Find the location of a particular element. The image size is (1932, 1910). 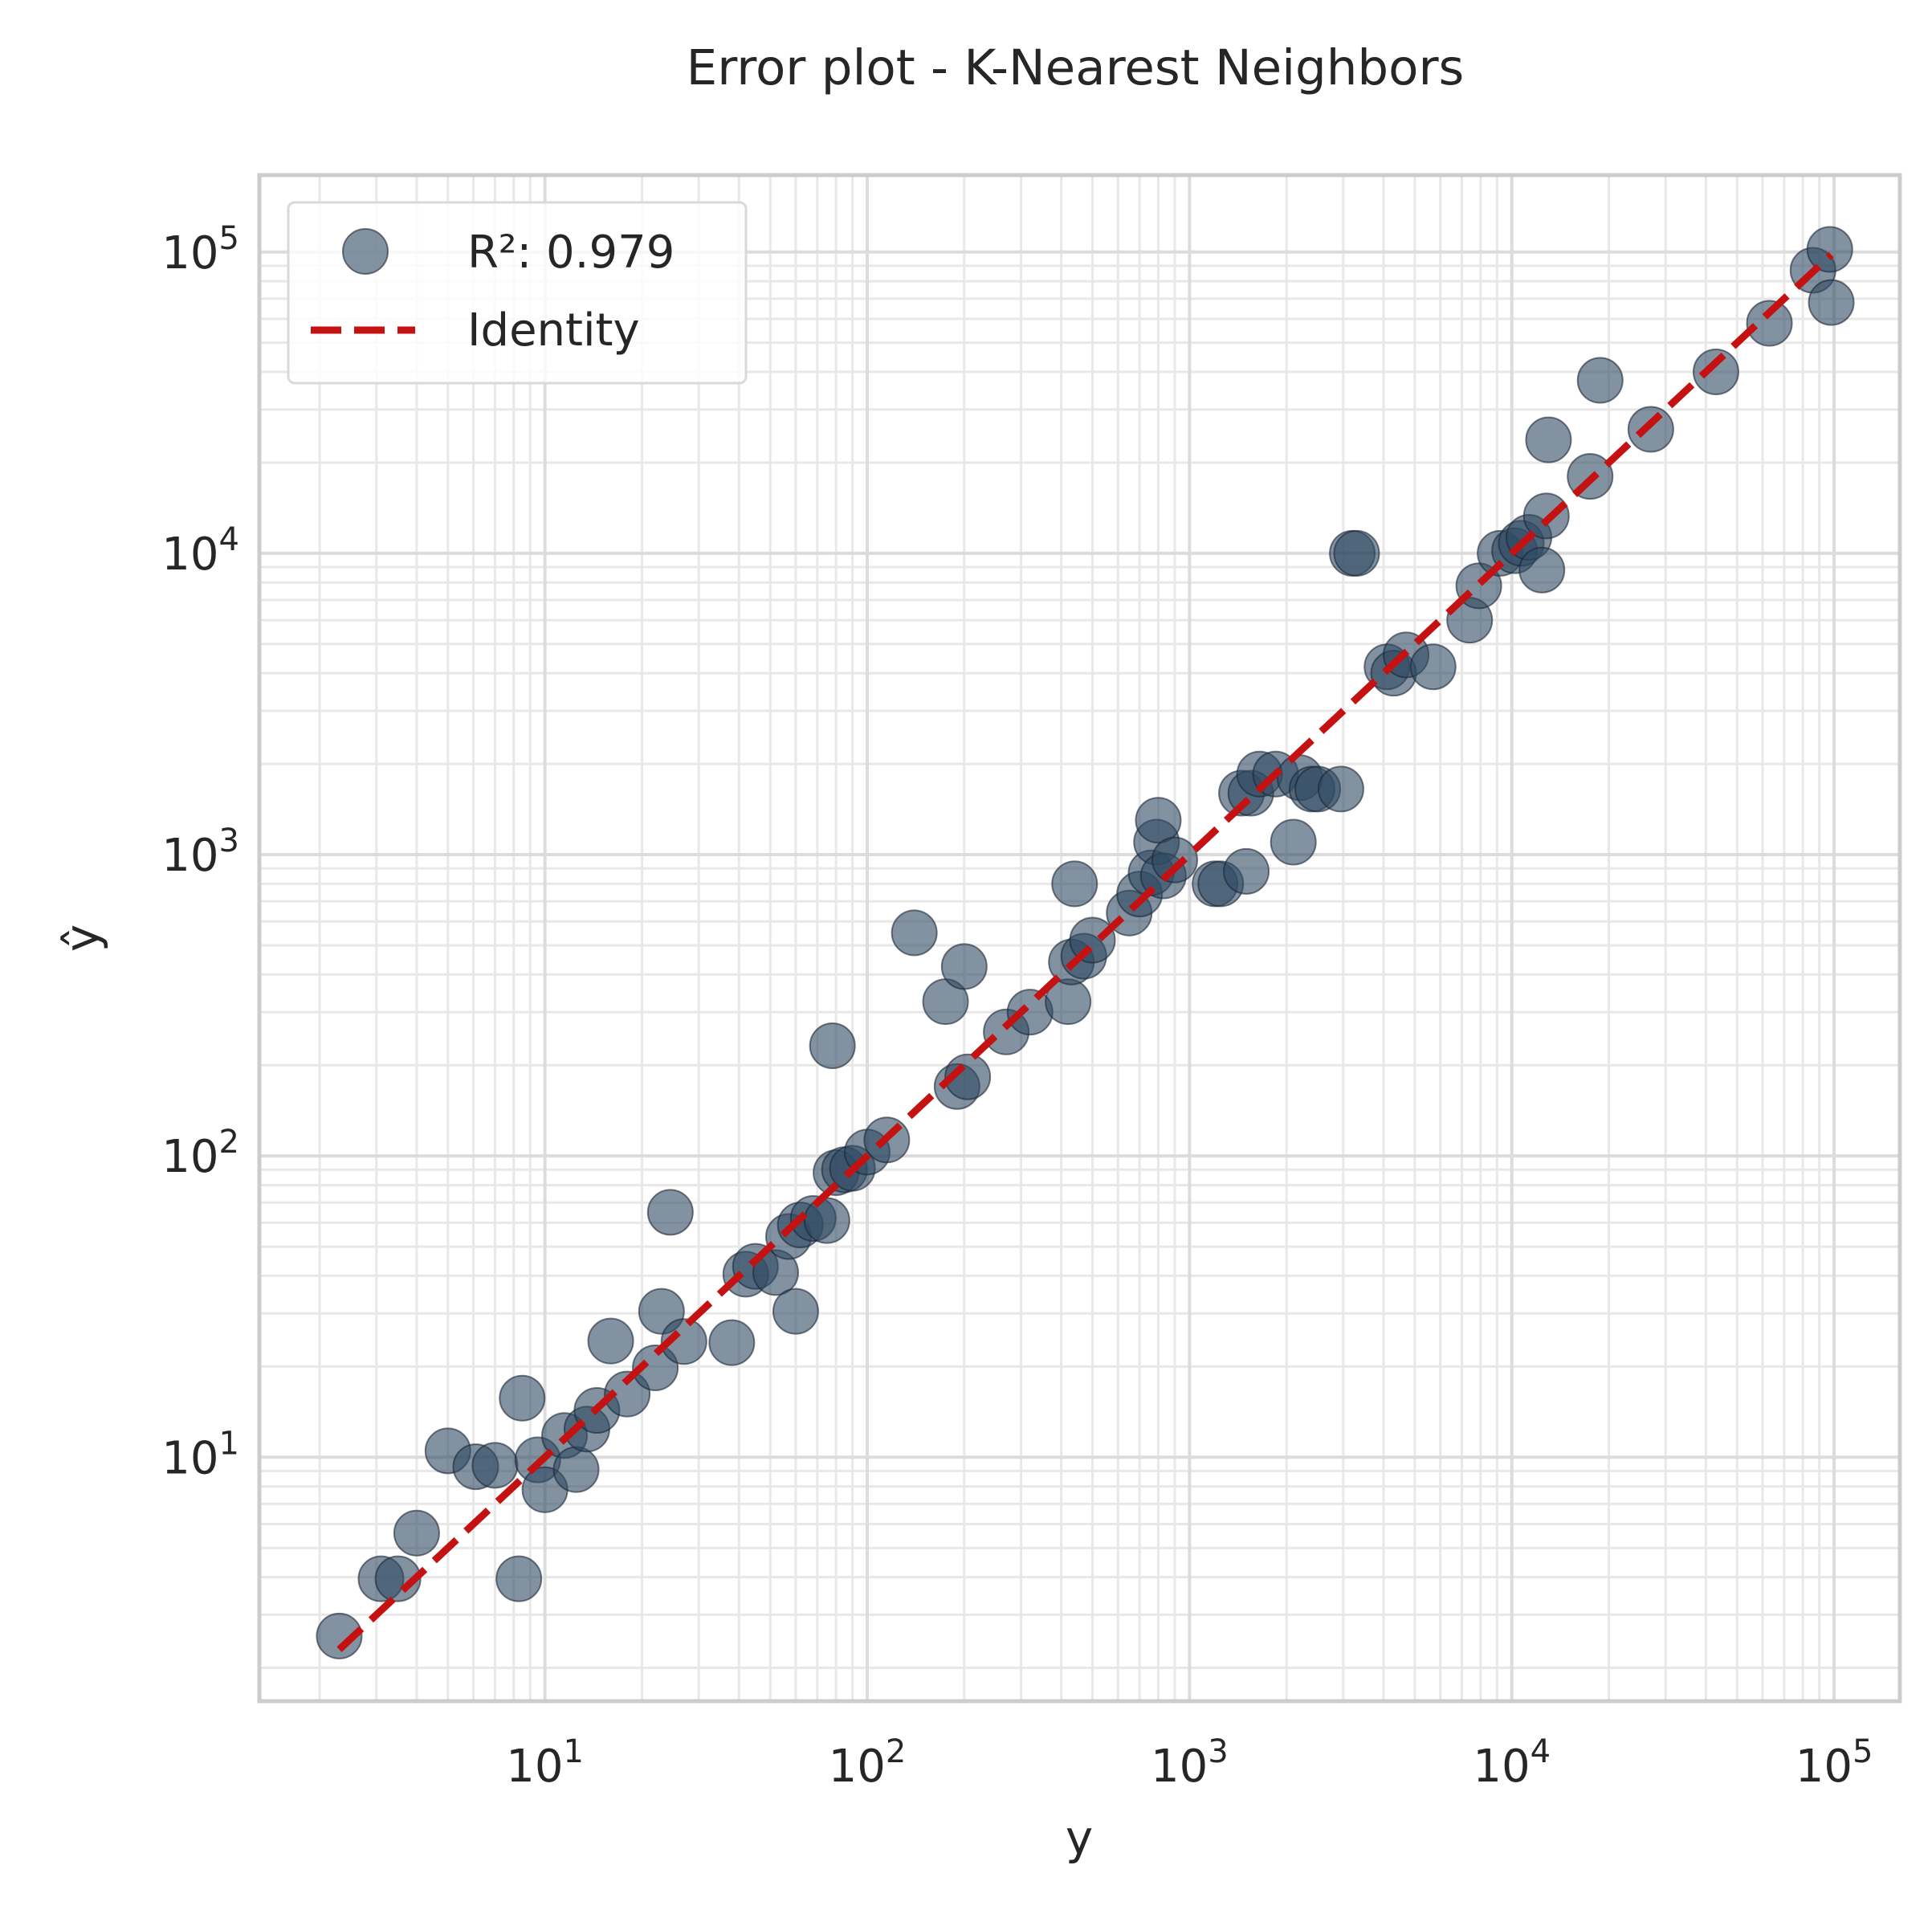

y-axis-label: ŷ is located at coordinates (82, 938).